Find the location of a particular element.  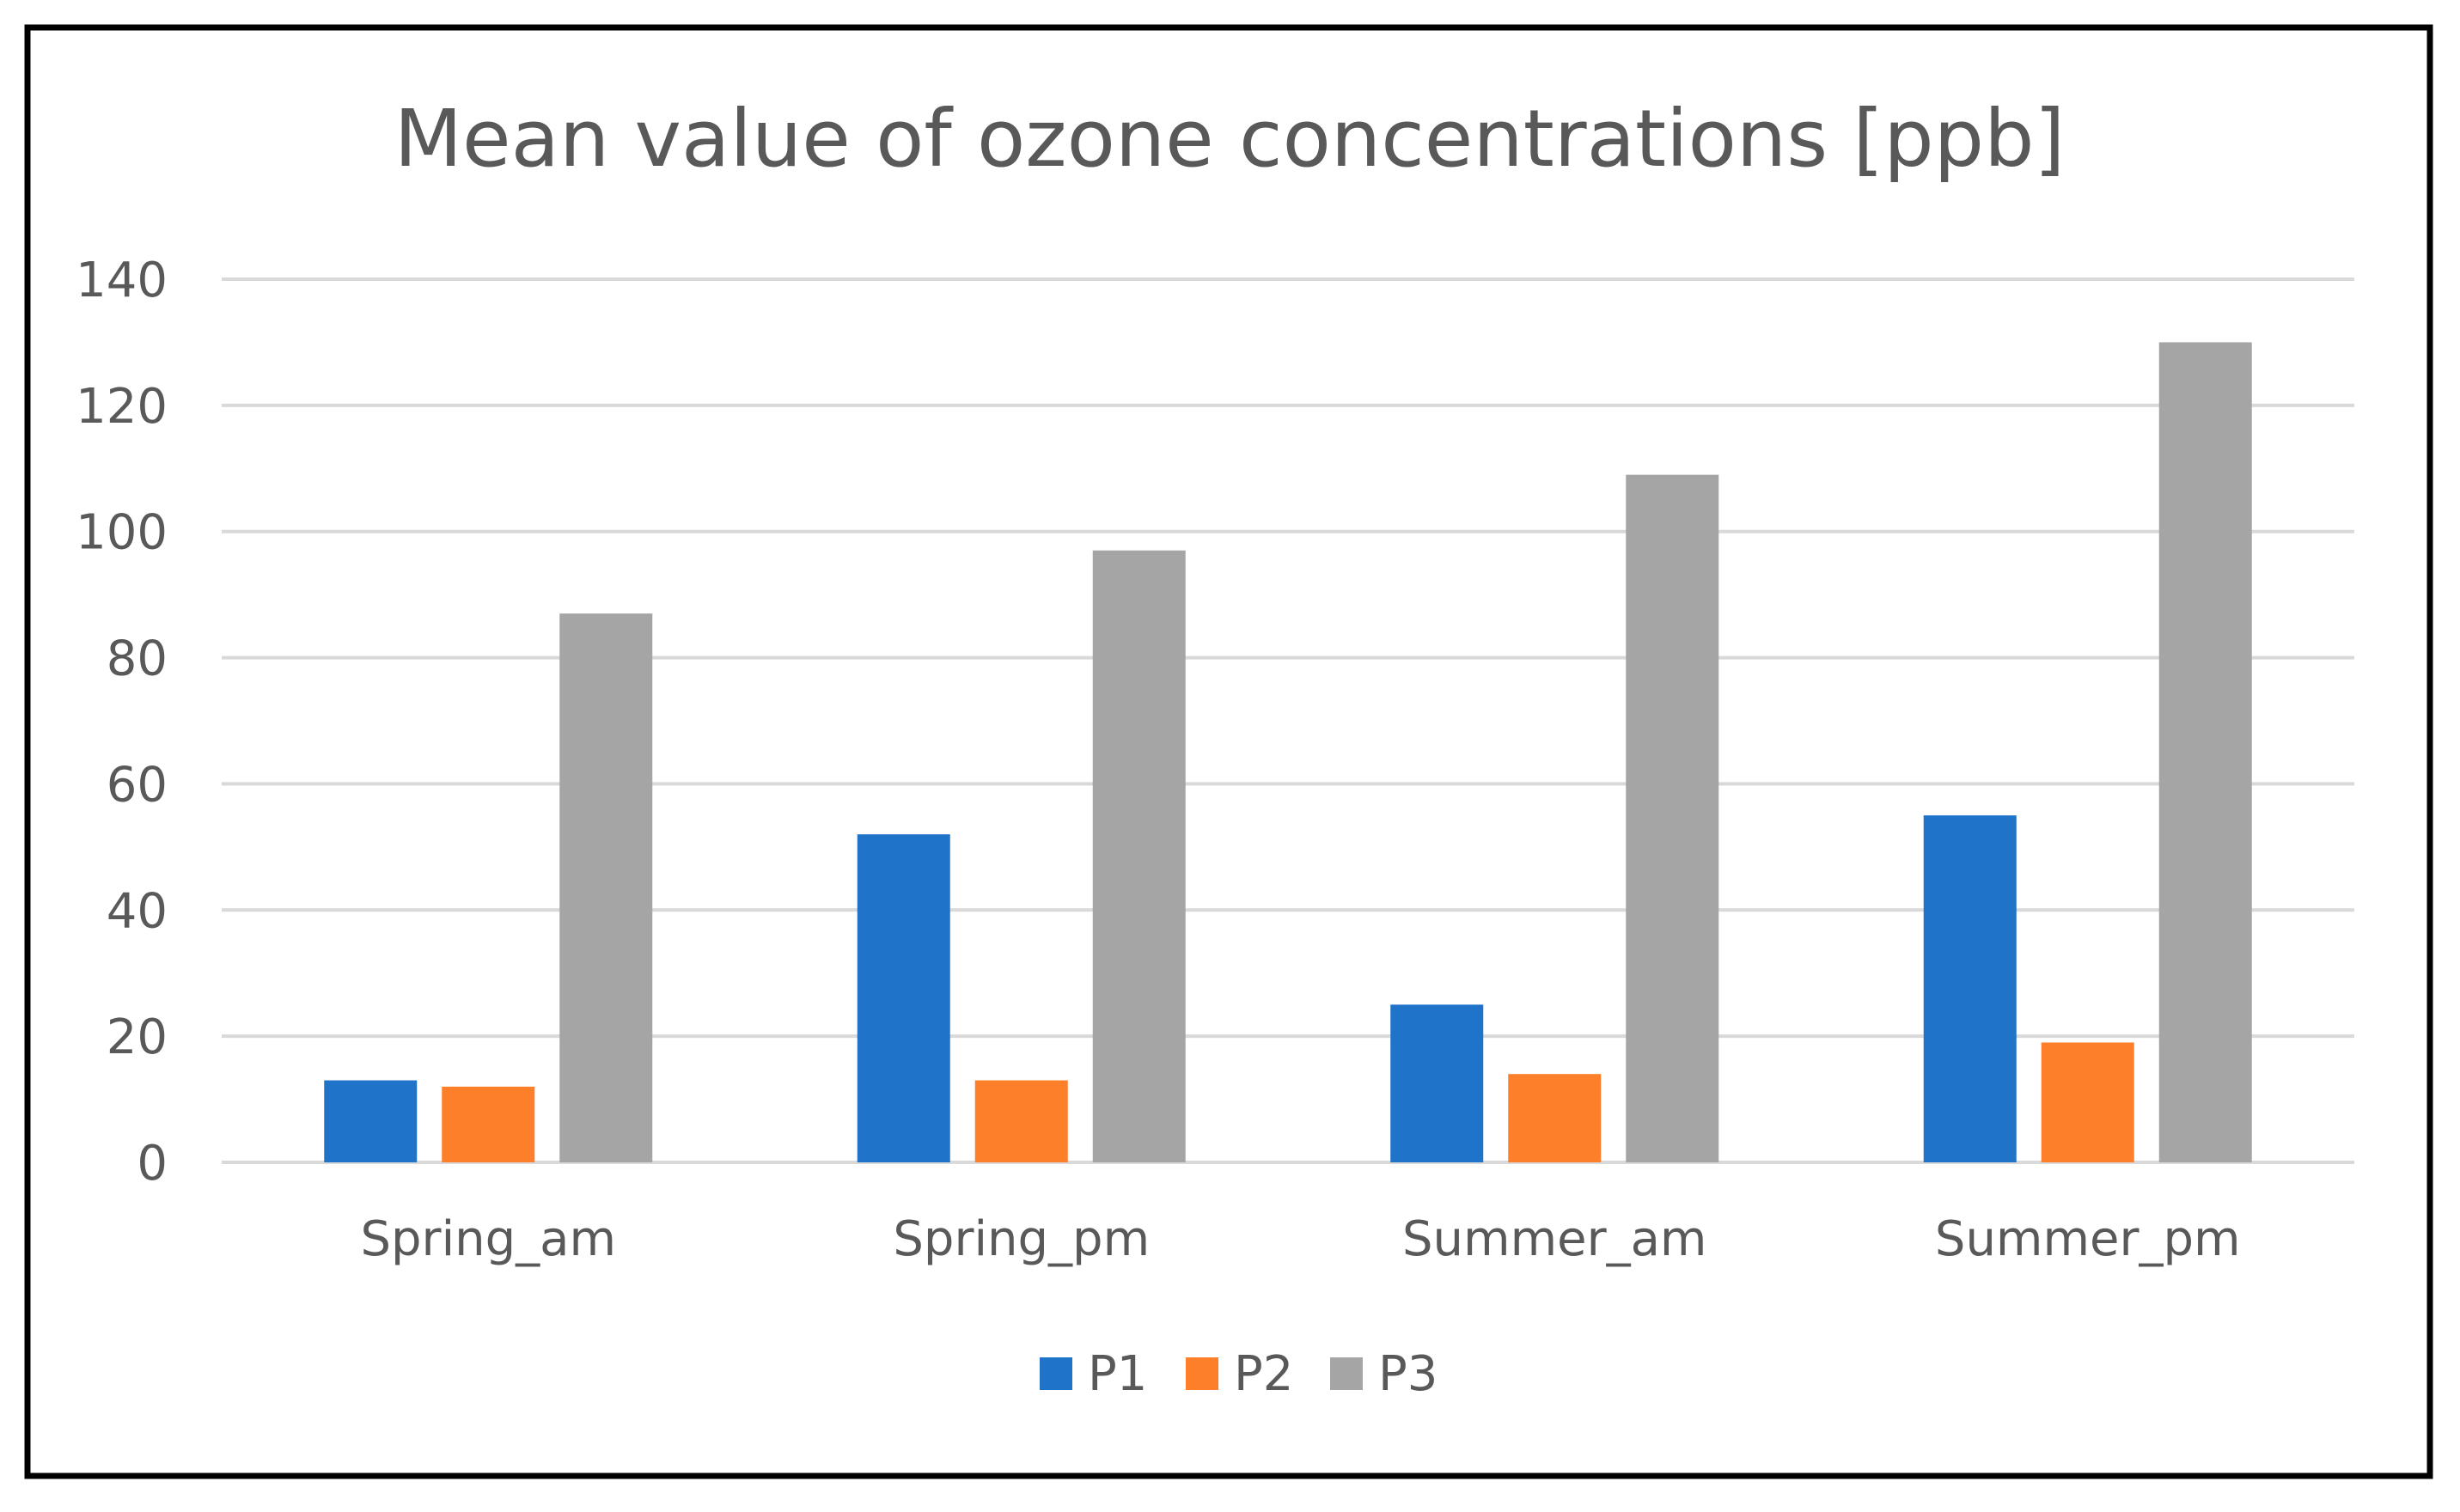

bar-p3-spring-pm is located at coordinates (1139, 856).